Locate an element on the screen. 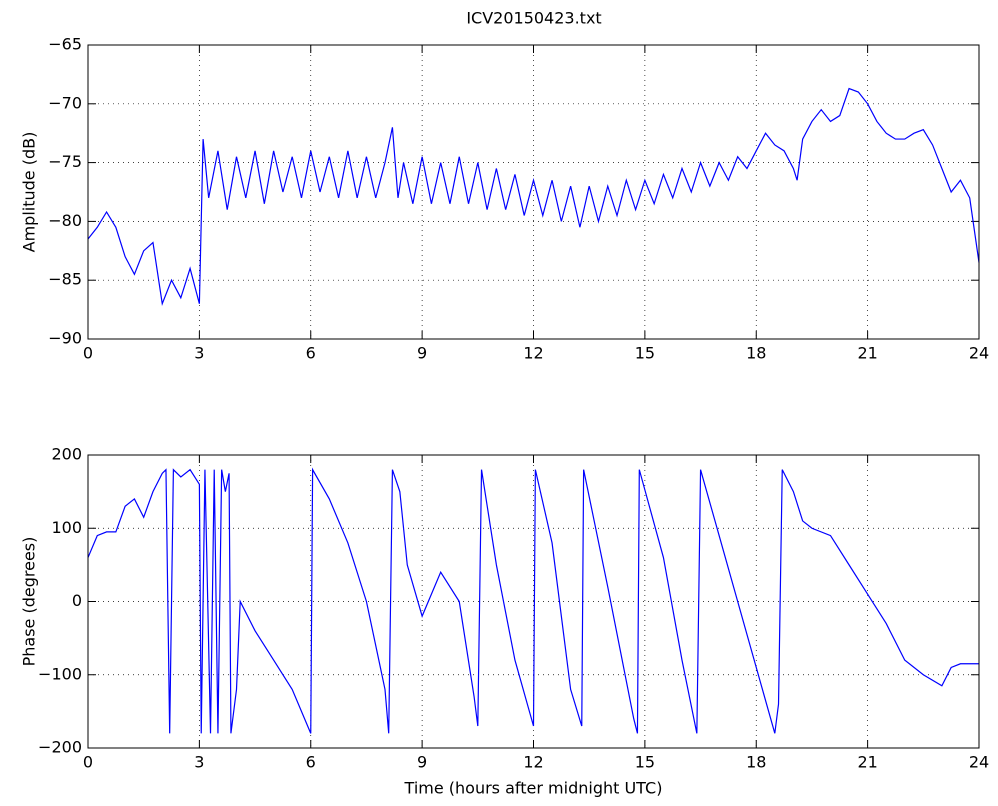  chart-title: ICV20150423.txt is located at coordinates (533, 18).